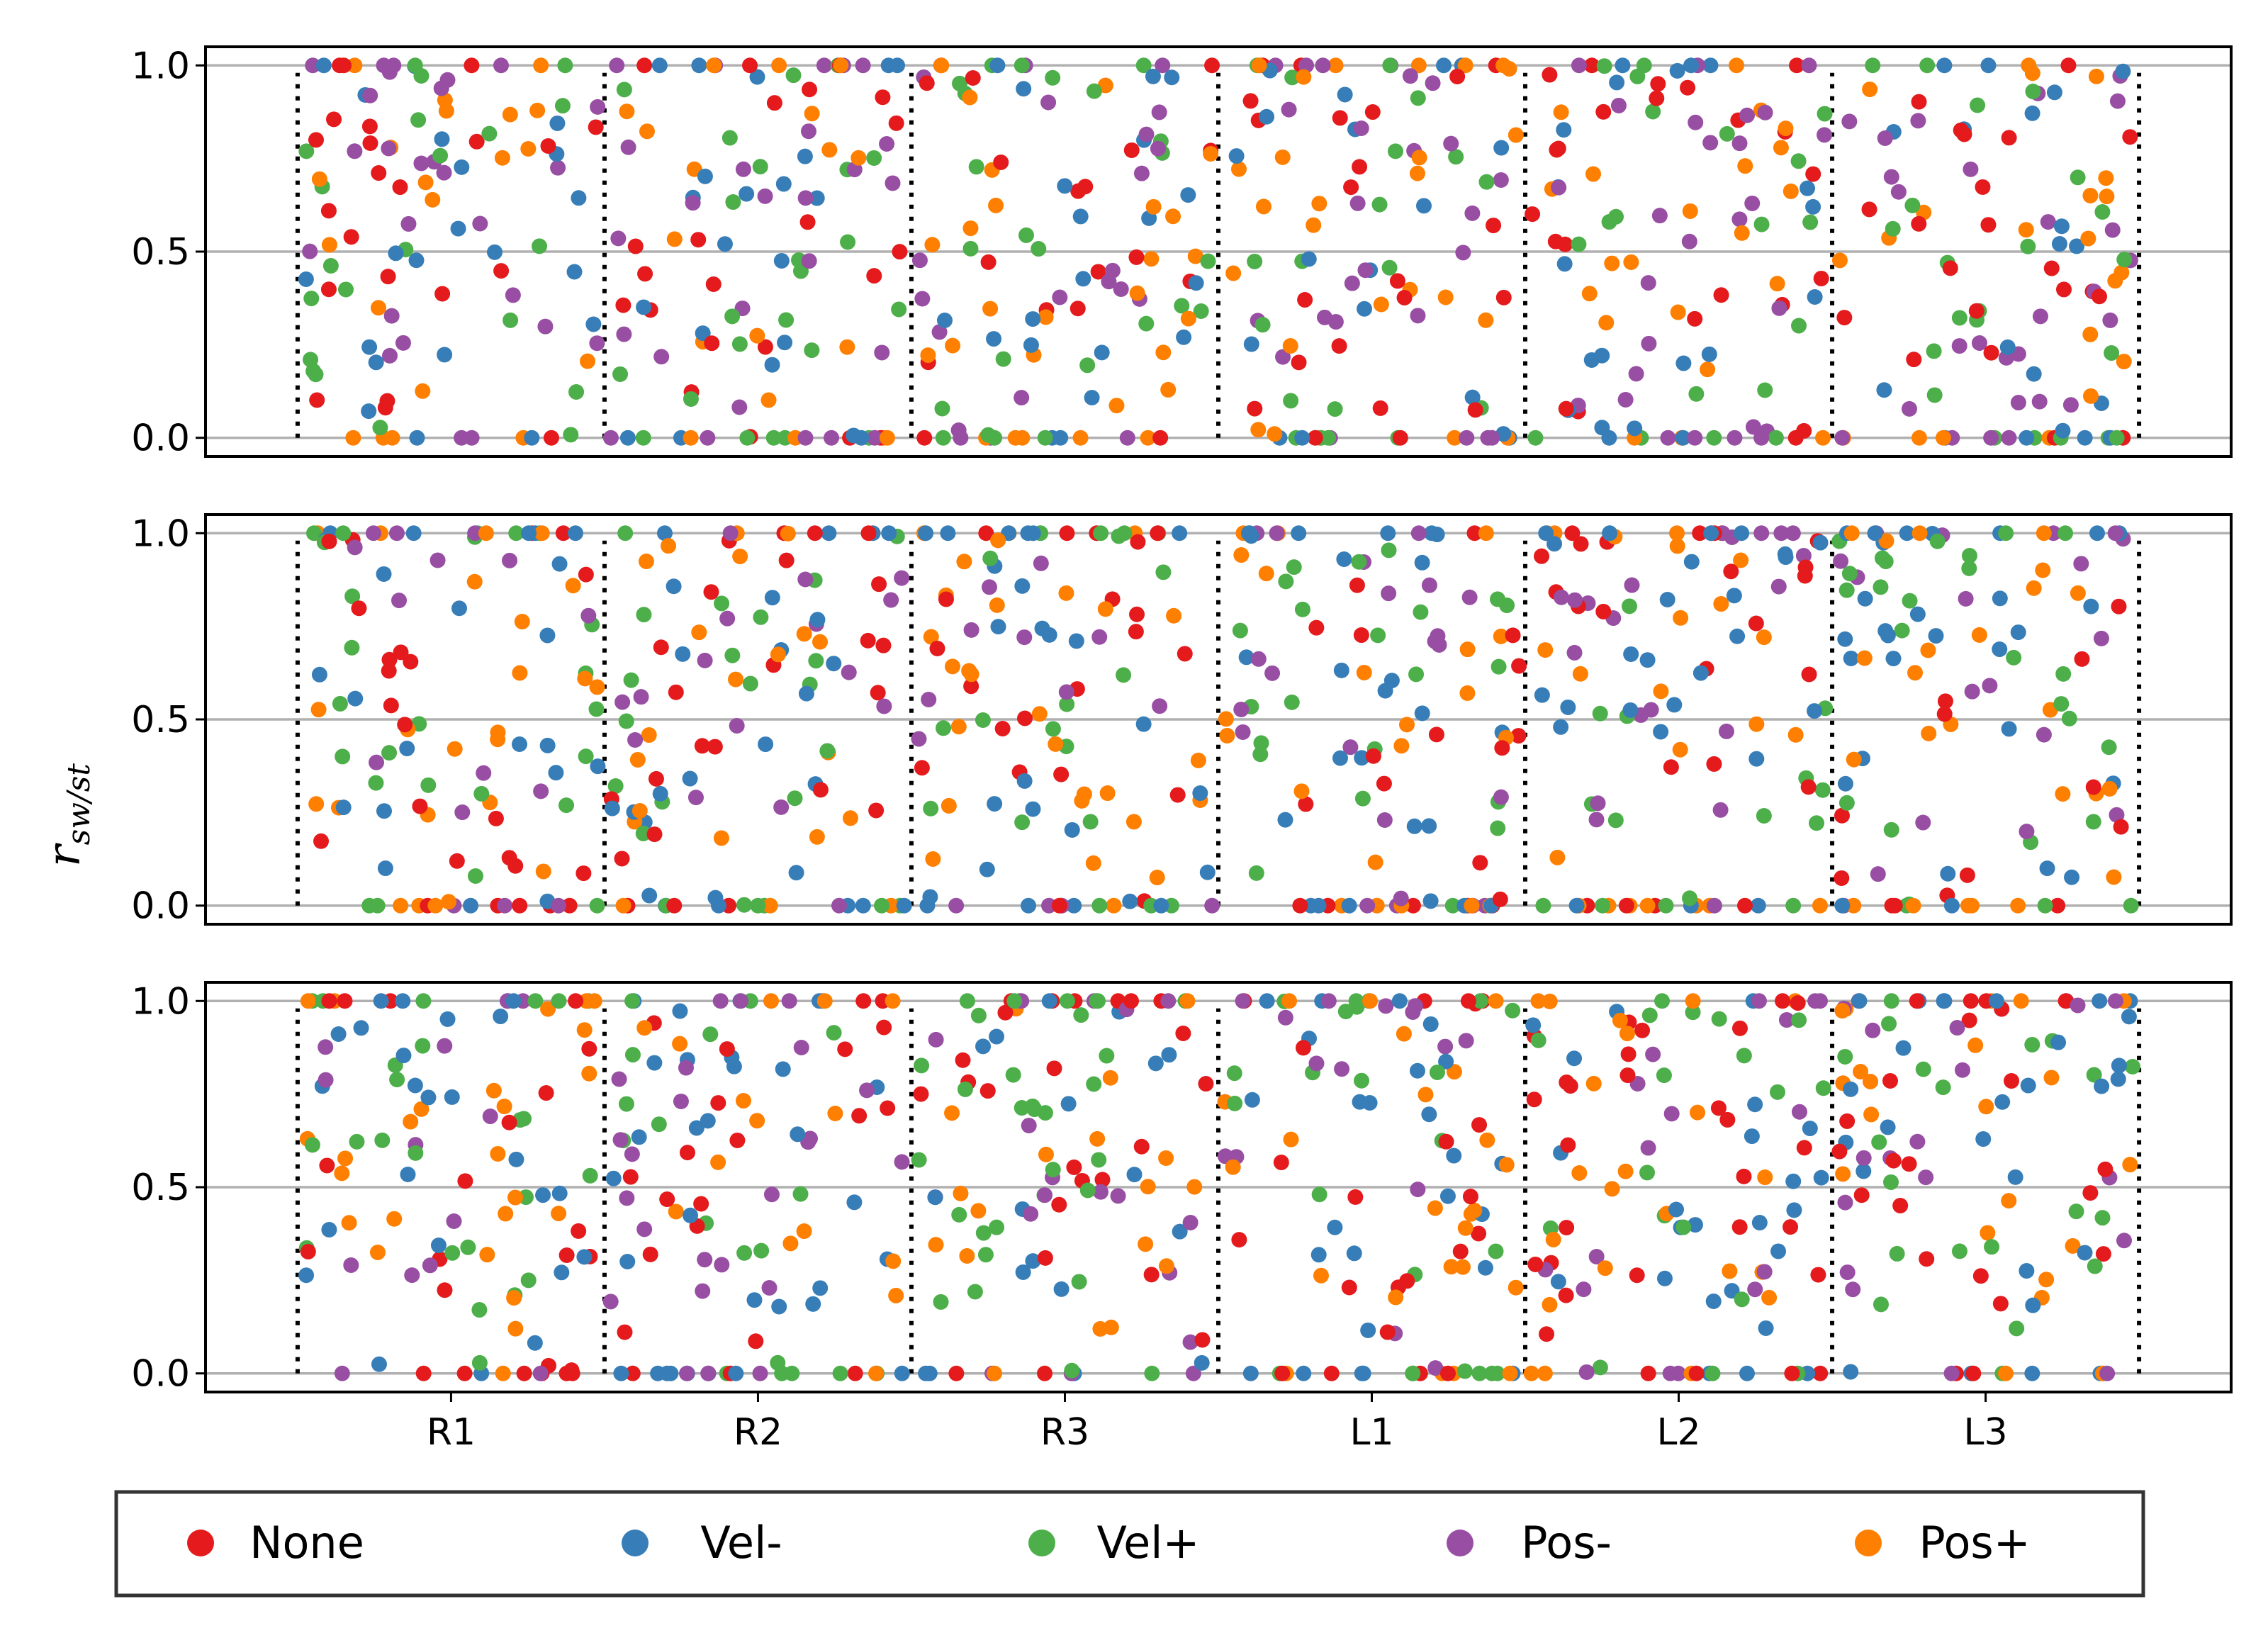 This screenshot has height=1633, width=2268. I want to click on y-axis-label-main: r, so click(64, 855).